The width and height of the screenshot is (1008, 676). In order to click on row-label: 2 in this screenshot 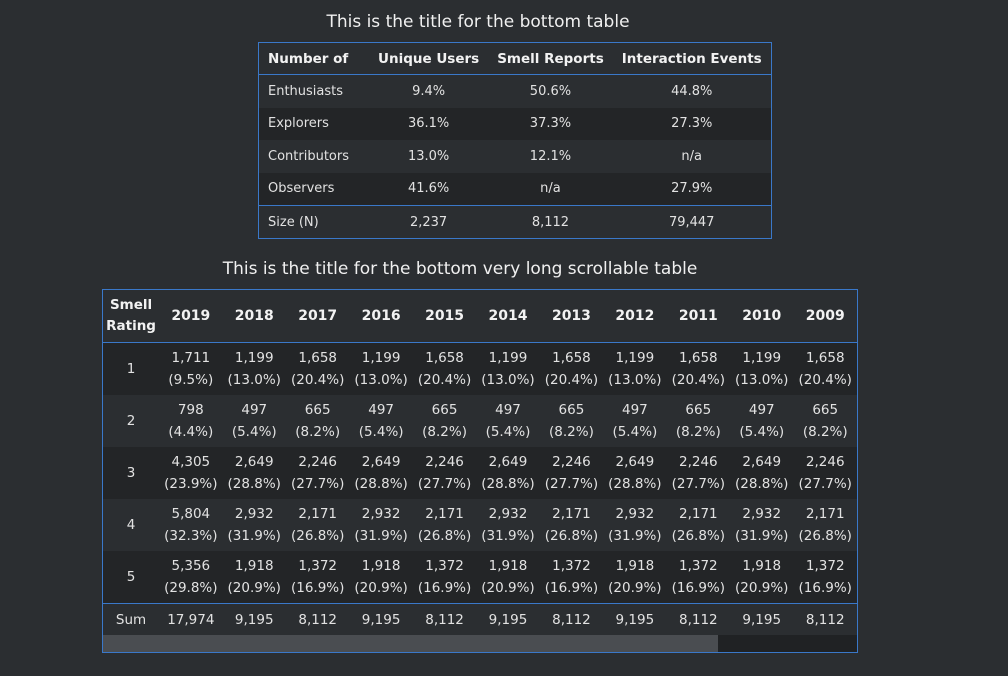, I will do `click(131, 421)`.